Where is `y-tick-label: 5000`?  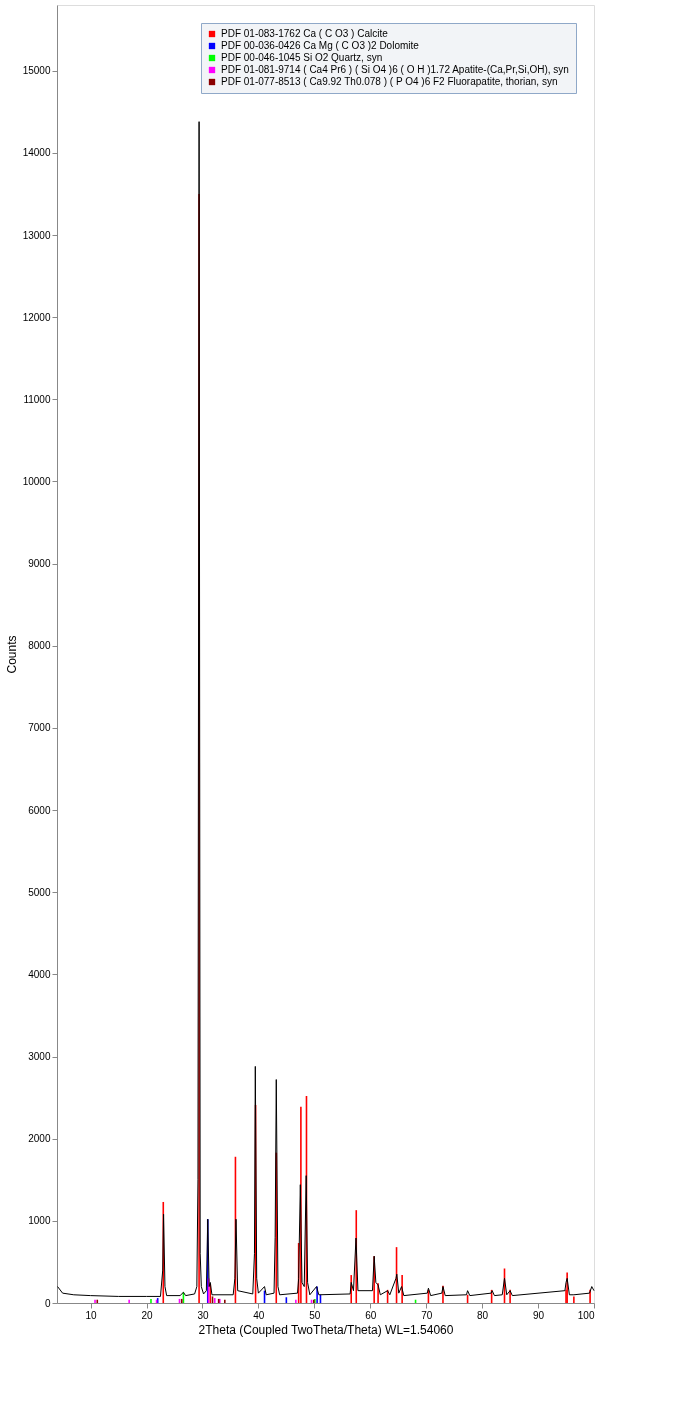
y-tick-label: 5000 is located at coordinates (39, 892).